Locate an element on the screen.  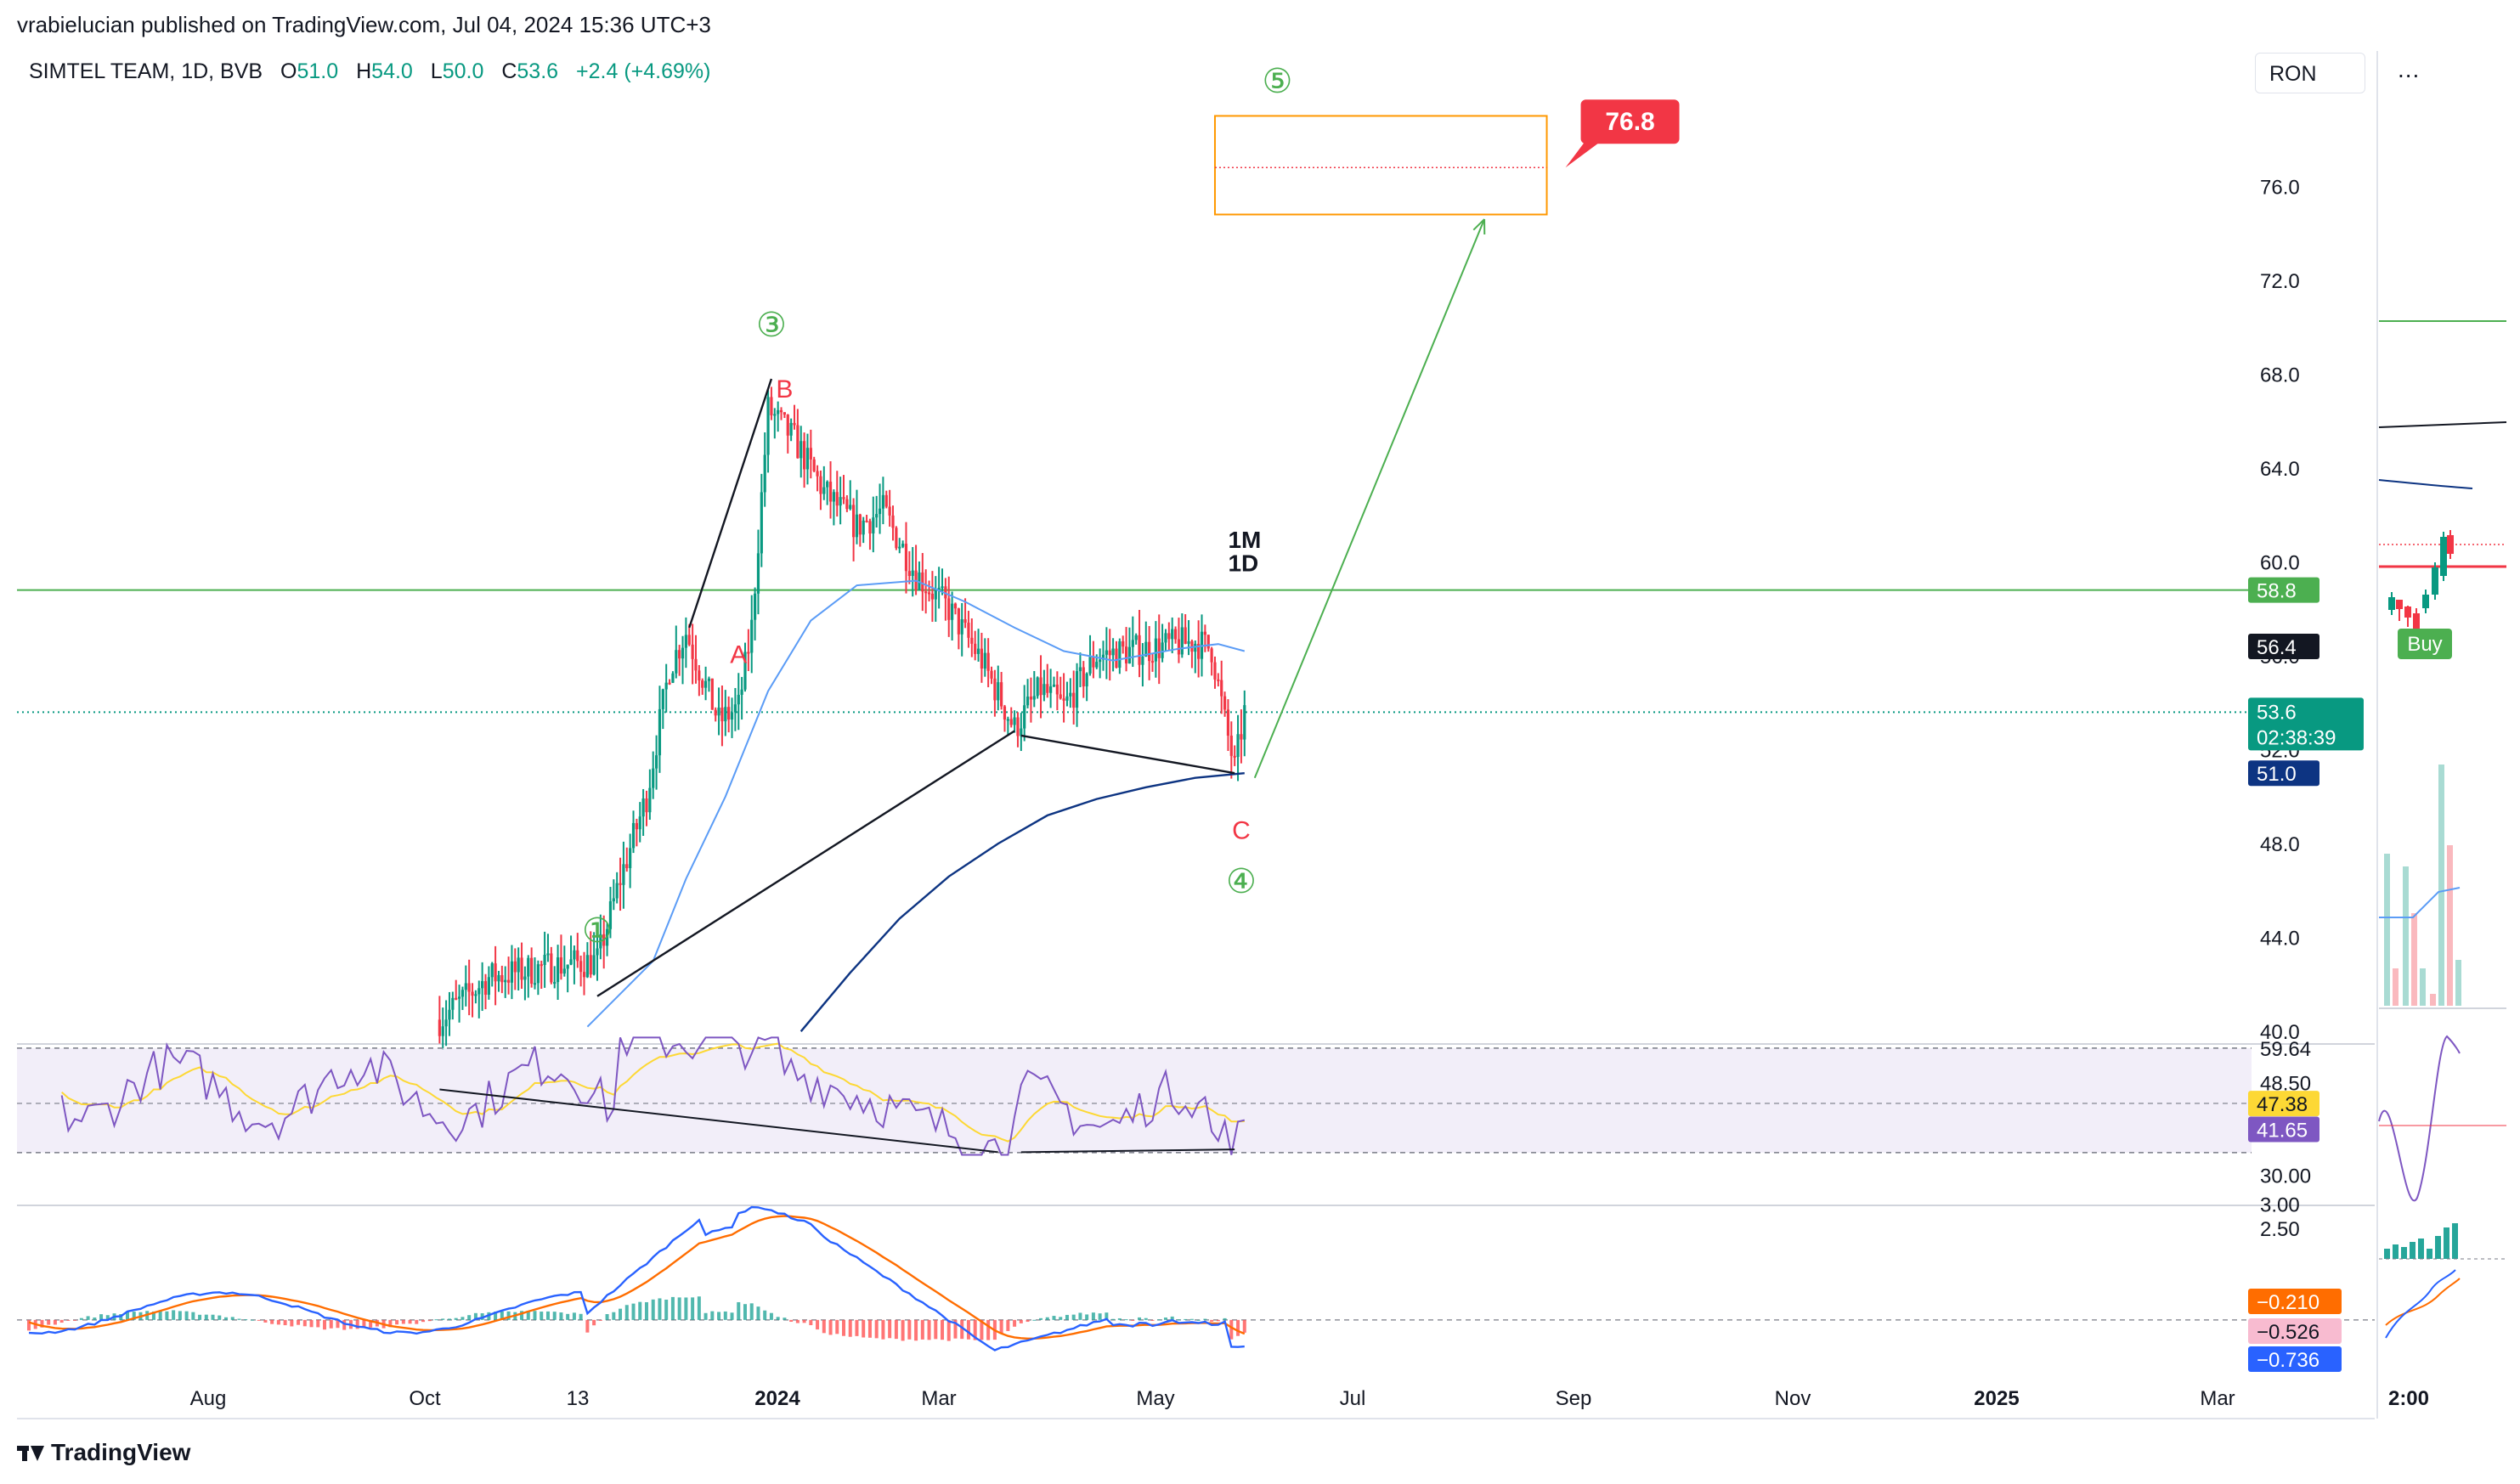
time-axis-tick-label: 2025 is located at coordinates (1996, 1398).